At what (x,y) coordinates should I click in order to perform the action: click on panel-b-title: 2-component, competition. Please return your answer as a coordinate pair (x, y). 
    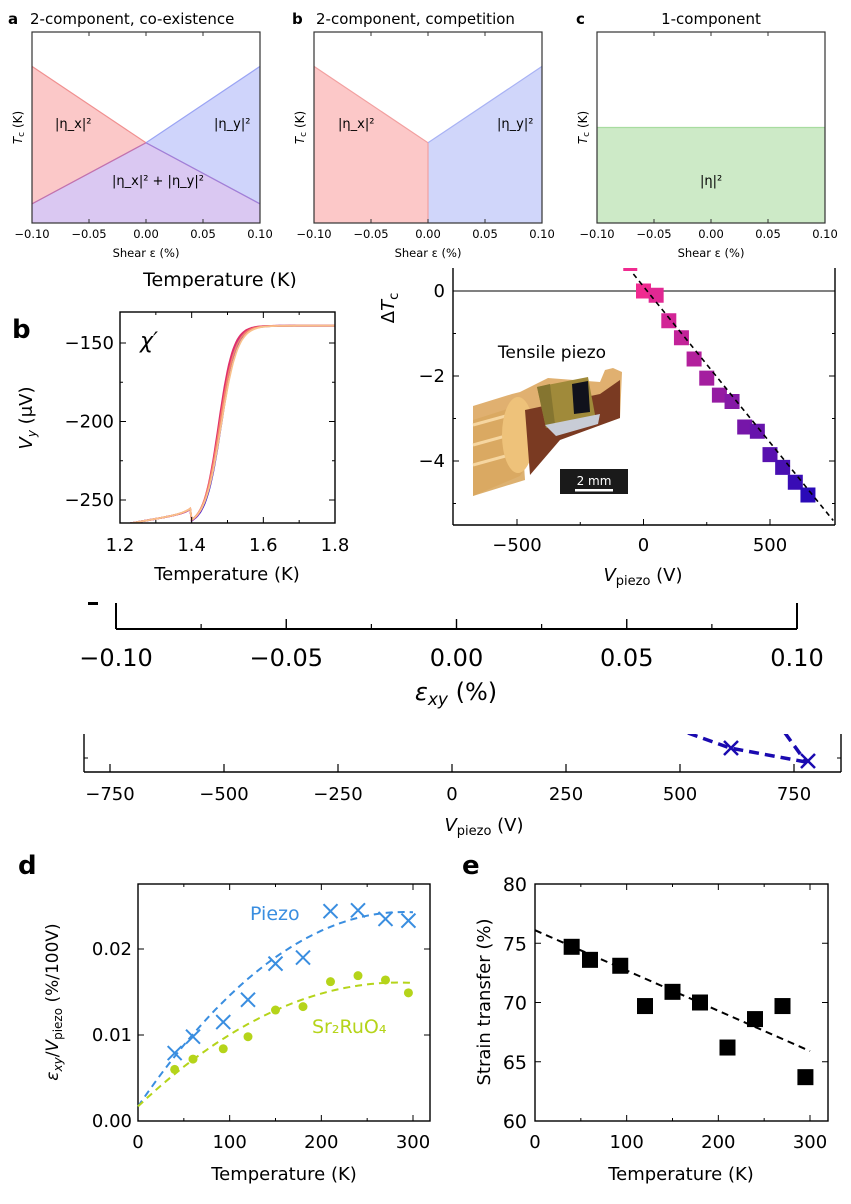
    Looking at the image, I should click on (415, 19).